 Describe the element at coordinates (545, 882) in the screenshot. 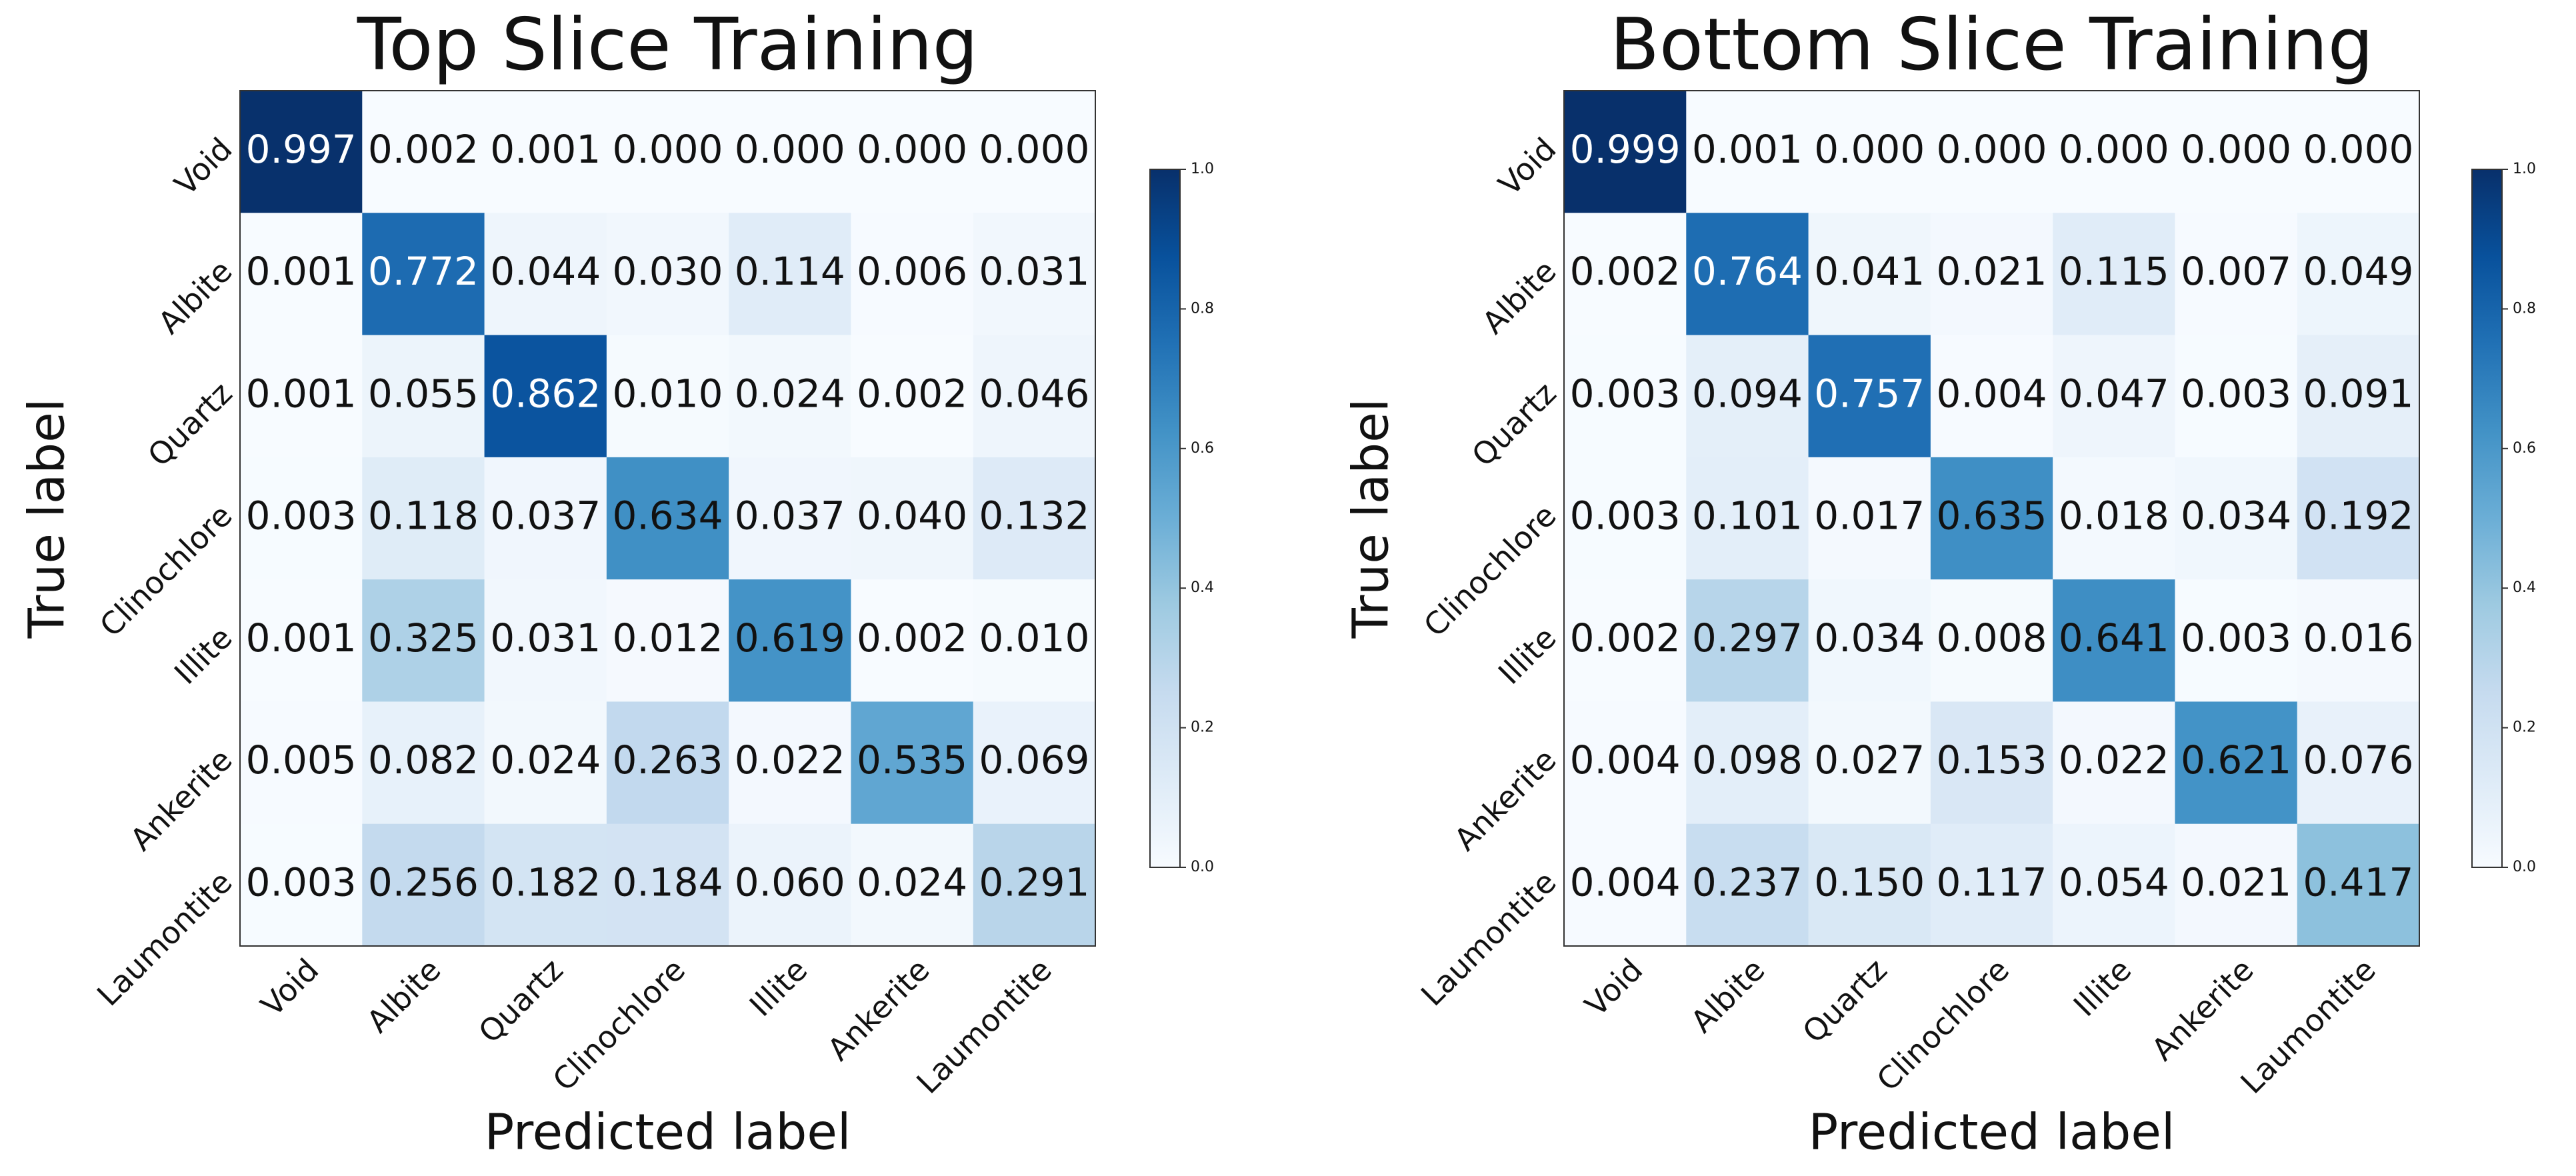

I see `cell-label: 0.182` at that location.